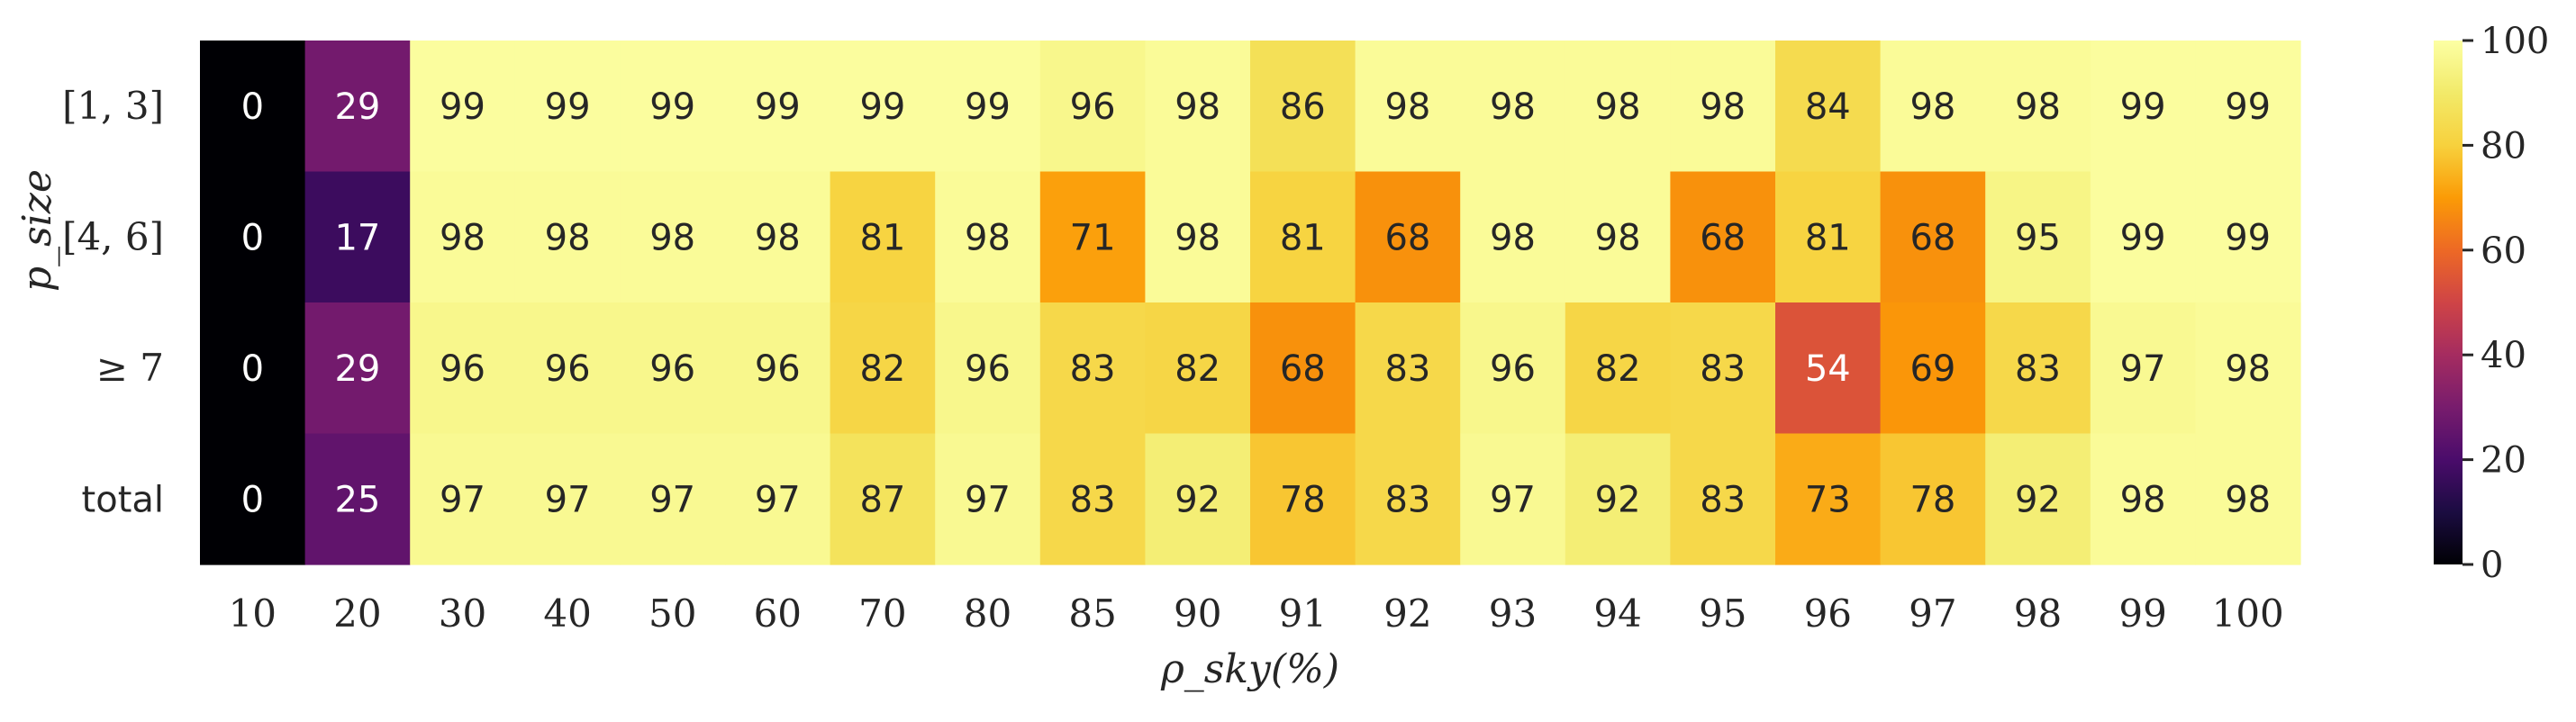 This screenshot has height=722, width=2576. I want to click on y-tick-label: total, so click(123, 499).